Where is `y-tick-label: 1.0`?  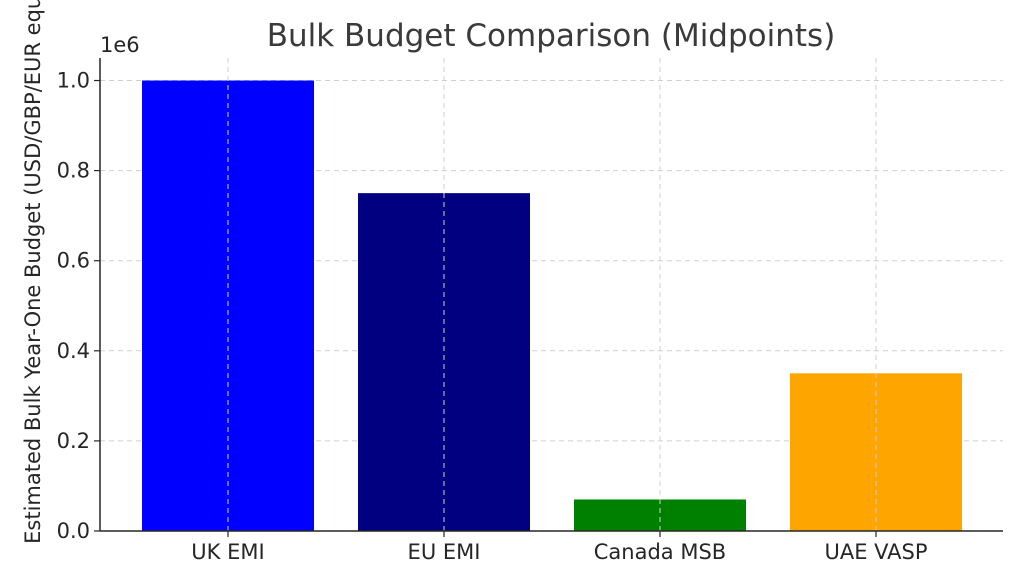 y-tick-label: 1.0 is located at coordinates (73, 81).